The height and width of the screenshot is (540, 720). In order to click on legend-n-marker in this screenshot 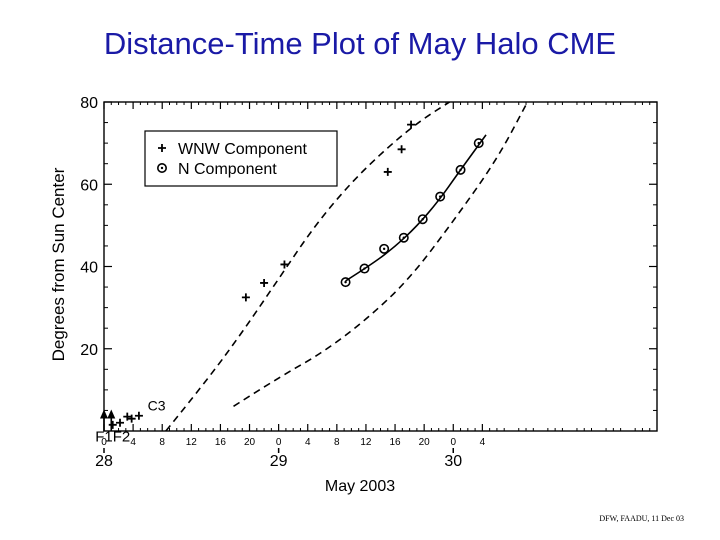, I will do `click(162, 168)`.